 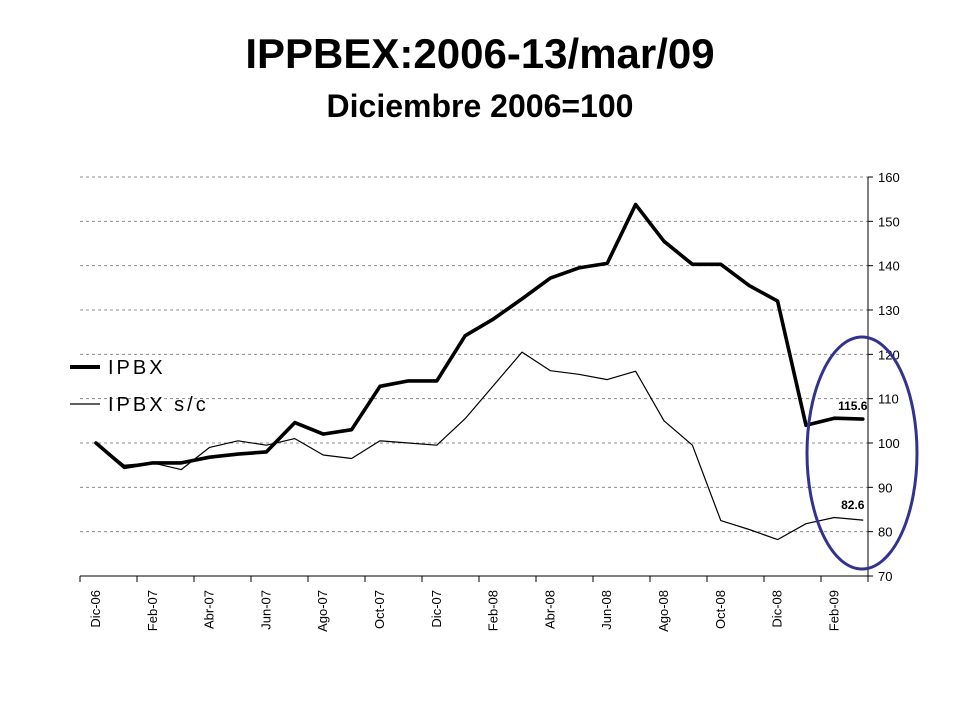 What do you see at coordinates (853, 505) in the screenshot?
I see `series-end-label-2: 82.6` at bounding box center [853, 505].